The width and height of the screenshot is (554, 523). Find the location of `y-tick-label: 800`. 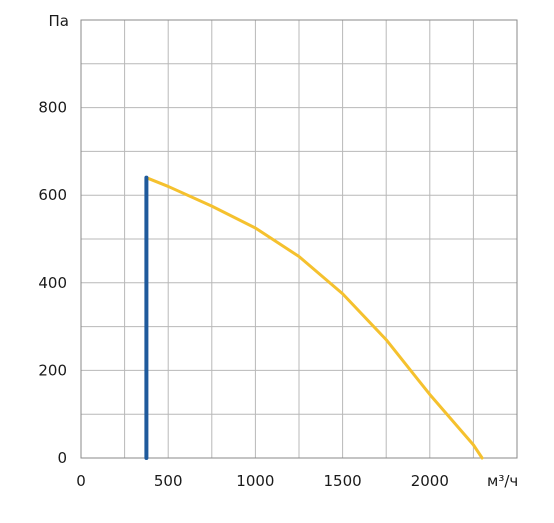

y-tick-label: 800 is located at coordinates (52, 108).